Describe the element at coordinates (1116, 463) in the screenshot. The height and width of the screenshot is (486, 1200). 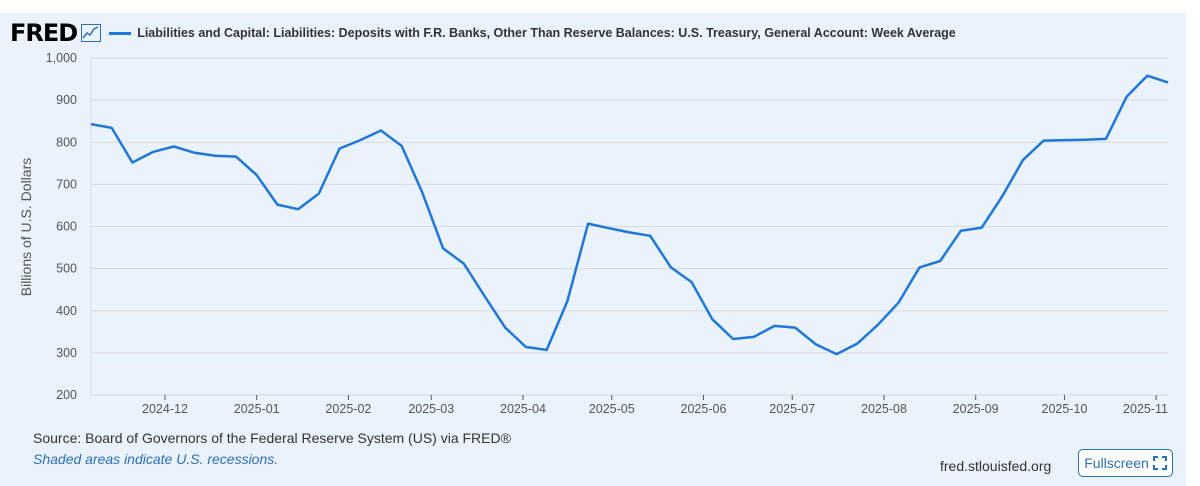
I see `fullscreen-label: Fullscreen` at that location.